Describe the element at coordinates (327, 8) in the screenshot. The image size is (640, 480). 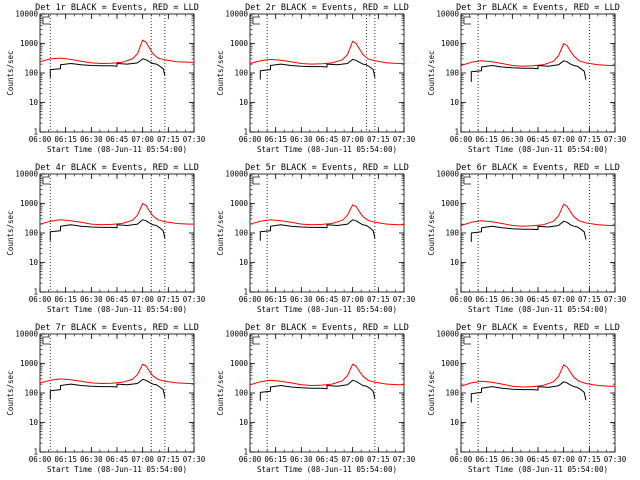
I see `chart-title: Det 2r BLACK = Events, RED = LLD` at that location.